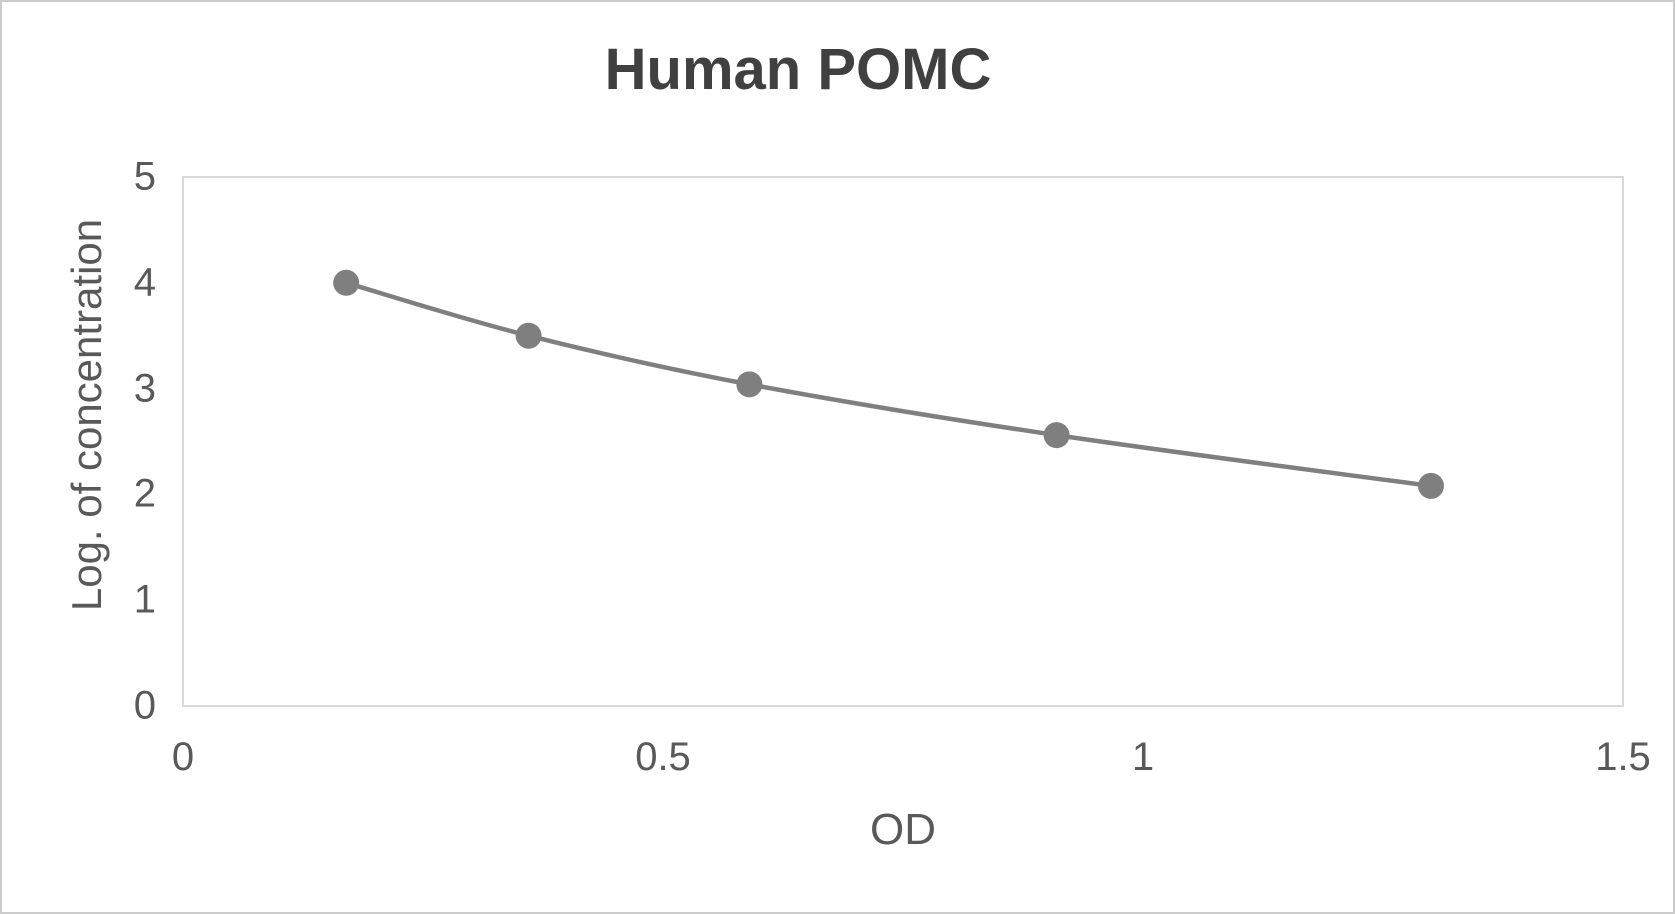 Image resolution: width=1675 pixels, height=914 pixels. Describe the element at coordinates (144, 705) in the screenshot. I see `y-axis-tick-label: 0` at that location.